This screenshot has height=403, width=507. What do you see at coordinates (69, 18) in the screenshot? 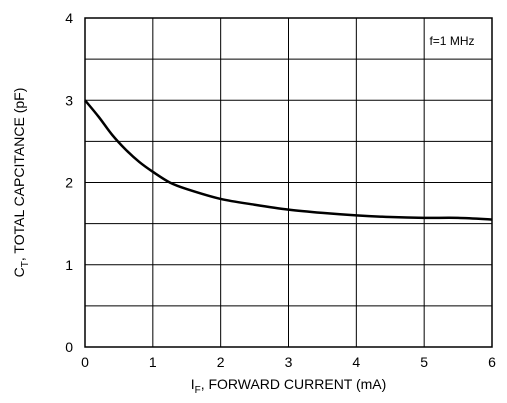
I see `y-tick-label: 4` at bounding box center [69, 18].